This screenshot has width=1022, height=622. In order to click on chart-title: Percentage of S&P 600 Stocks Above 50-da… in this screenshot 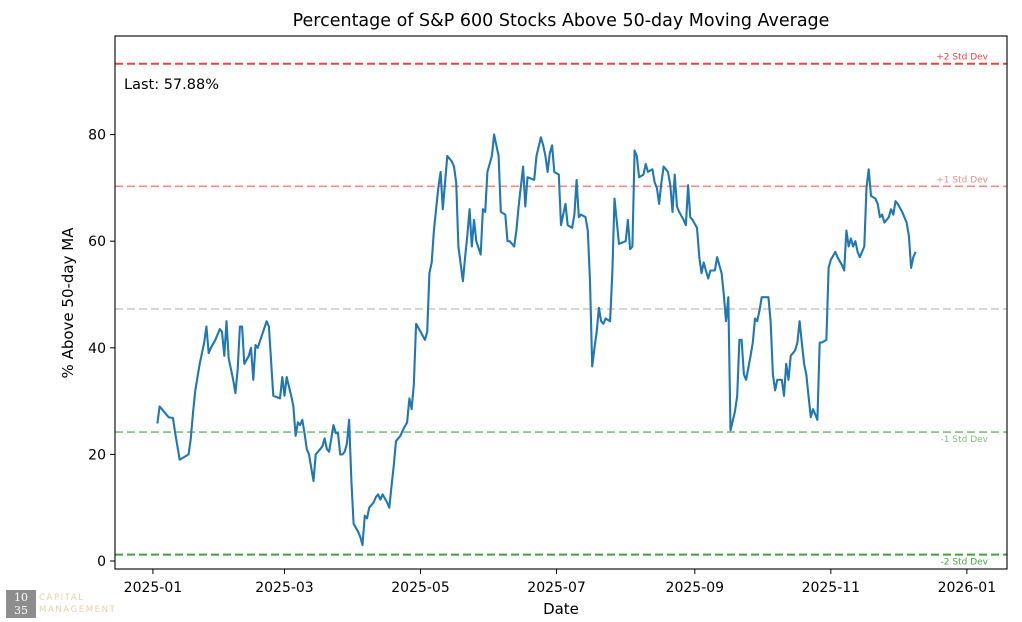, I will do `click(561, 21)`.